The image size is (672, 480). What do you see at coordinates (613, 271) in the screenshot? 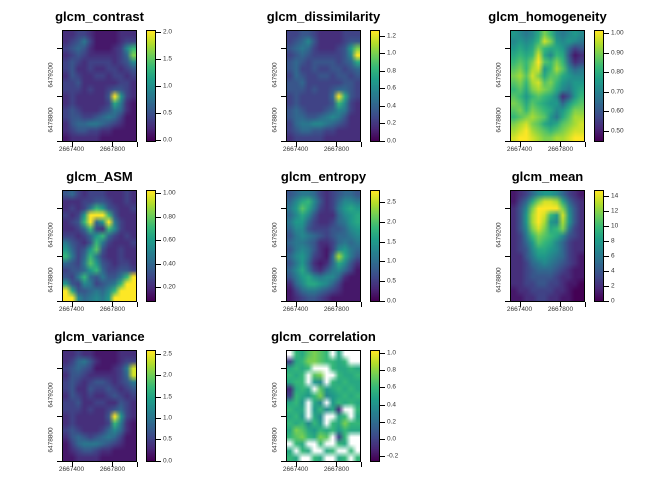
I see `colorbar-tick-label: 4` at bounding box center [613, 271].